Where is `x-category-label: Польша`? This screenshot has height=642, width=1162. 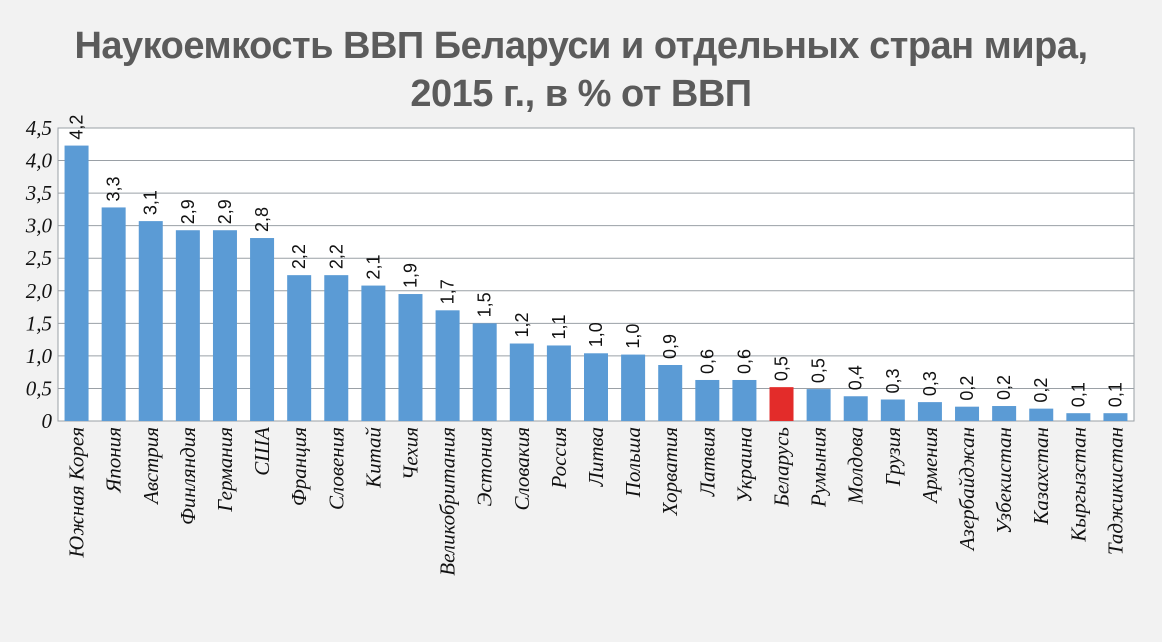
x-category-label: Польша is located at coordinates (633, 462).